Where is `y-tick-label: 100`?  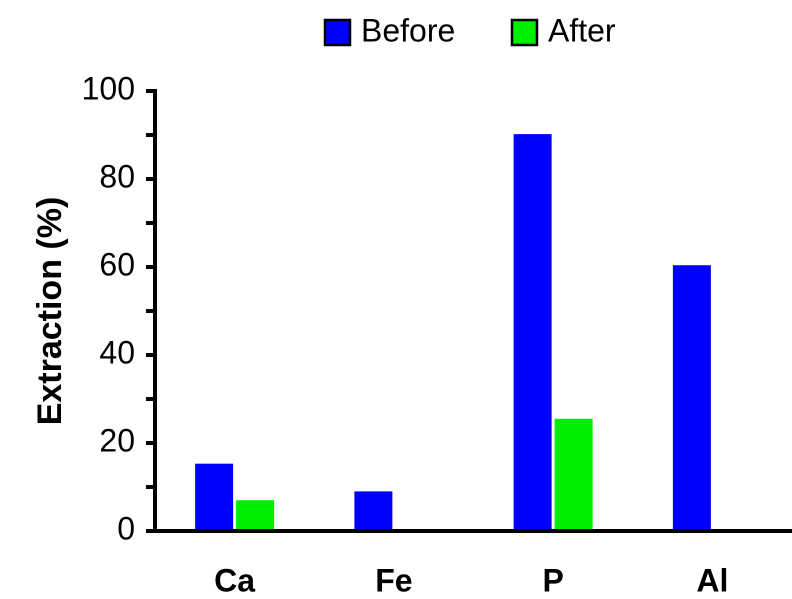 y-tick-label: 100 is located at coordinates (108, 88).